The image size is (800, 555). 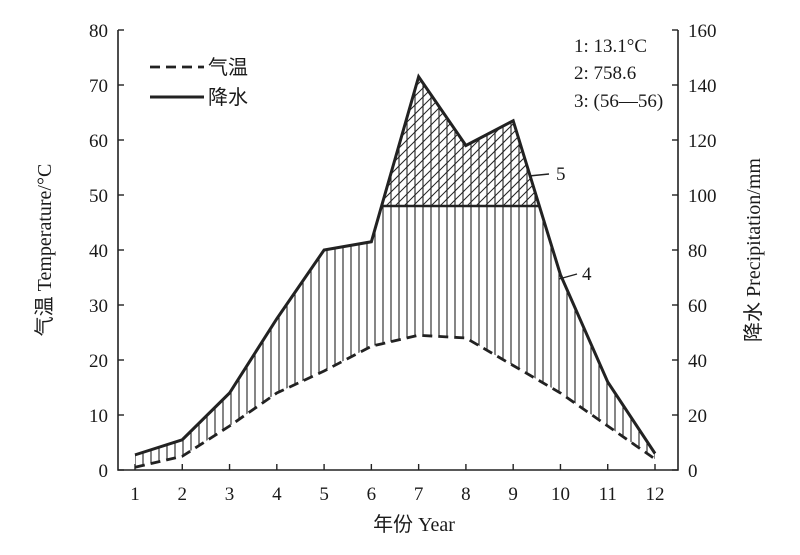 I want to click on x-tick-label: 11, so click(x=608, y=494).